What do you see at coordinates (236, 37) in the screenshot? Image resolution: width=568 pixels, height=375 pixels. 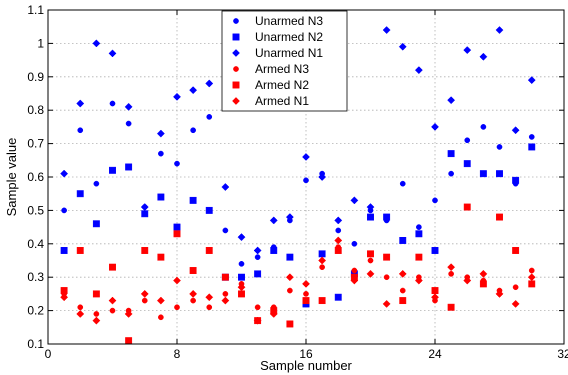 I see `legend-marker-unarmed-n2` at bounding box center [236, 37].